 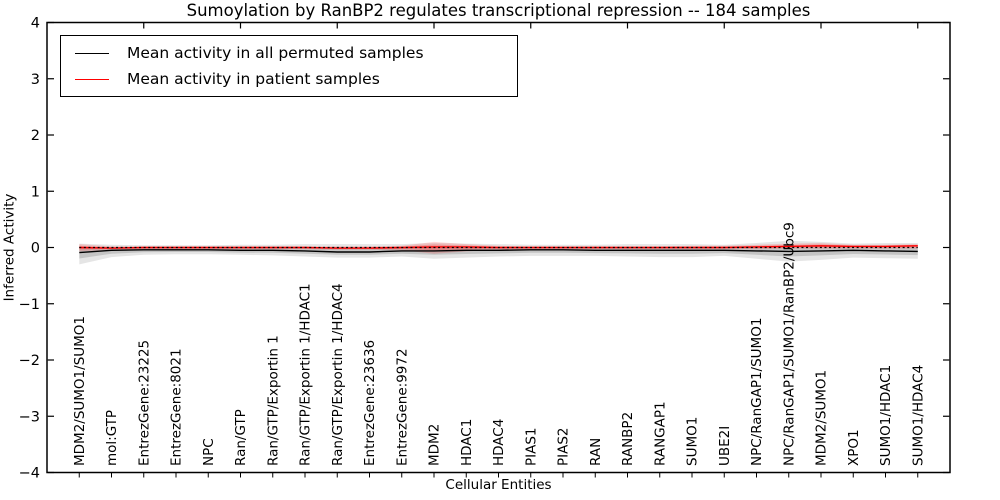 What do you see at coordinates (29, 417) in the screenshot?
I see `y-tick-label: −3` at bounding box center [29, 417].